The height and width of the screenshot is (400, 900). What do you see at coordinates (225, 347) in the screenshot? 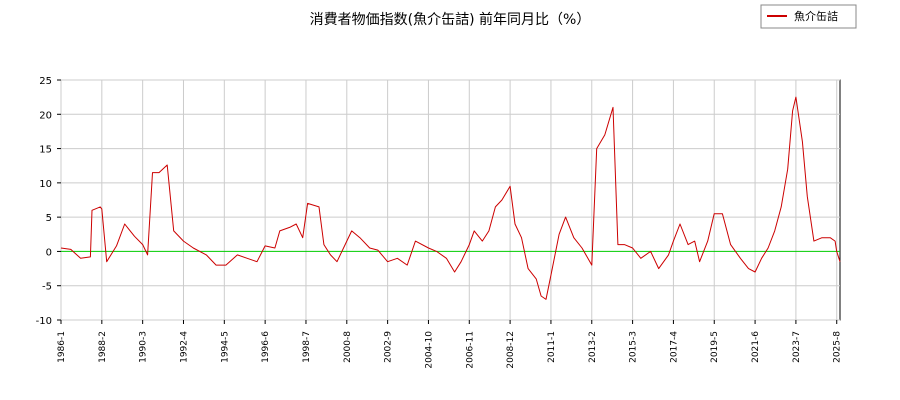
I see `x-tick-label: 1994-5` at bounding box center [225, 347].